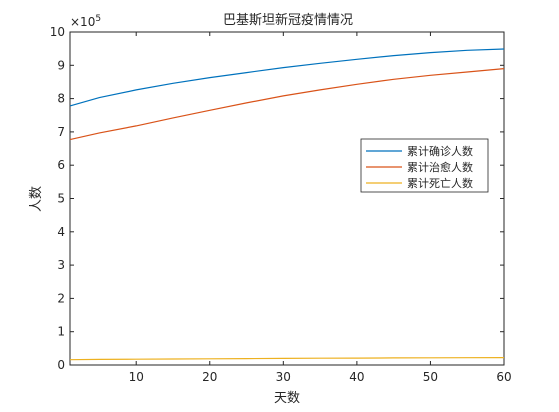 This screenshot has height=412, width=559. I want to click on x-tick-label: 30, so click(283, 377).